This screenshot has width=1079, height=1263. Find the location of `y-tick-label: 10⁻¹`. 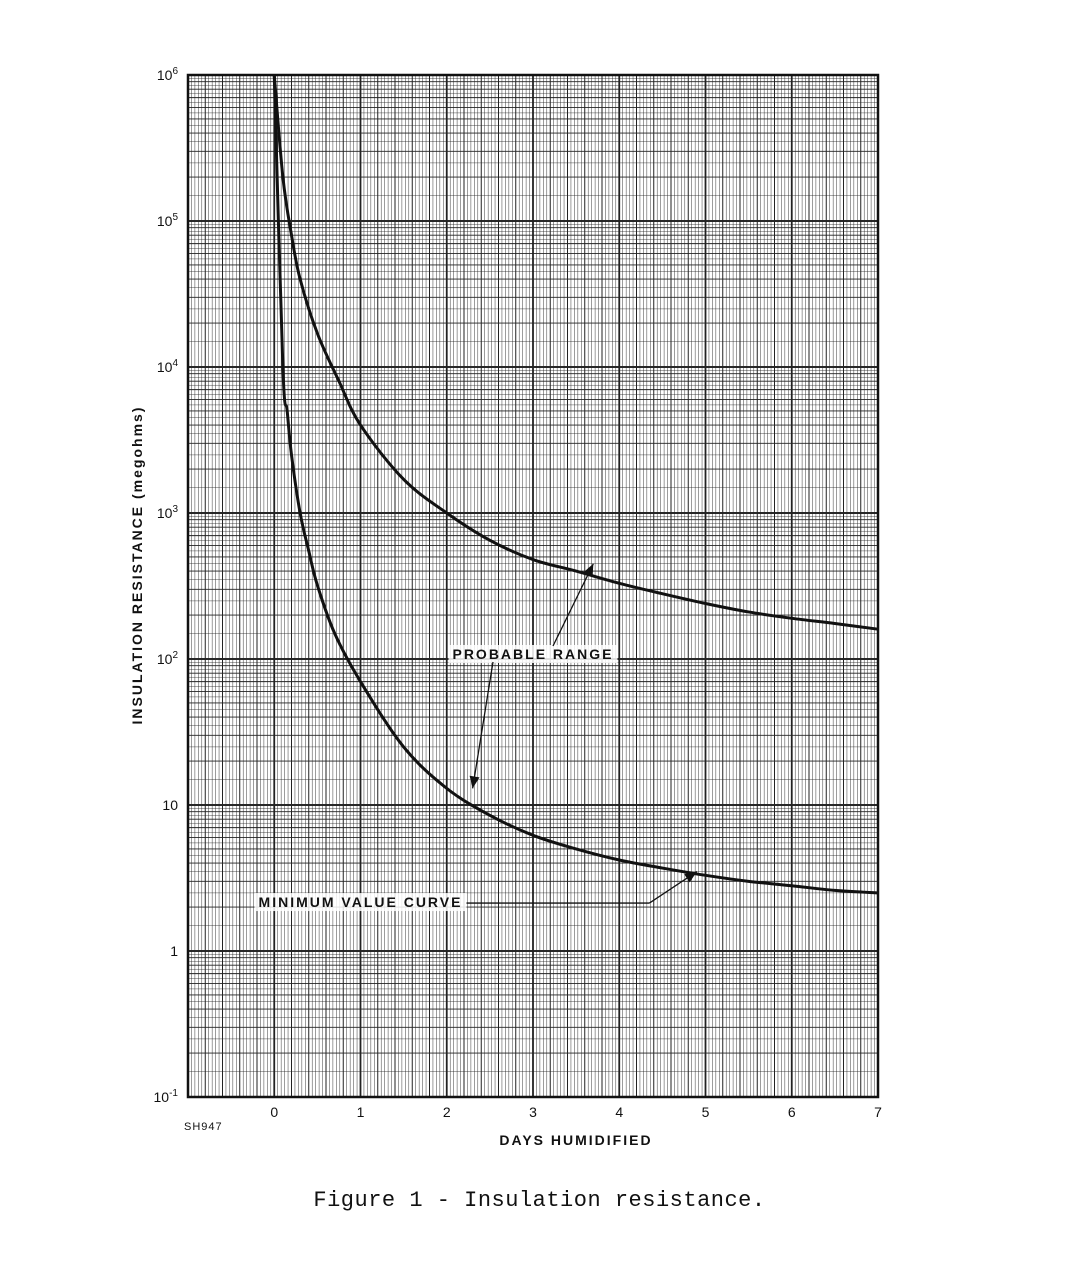

y-tick-label: 10⁻¹ is located at coordinates (166, 1096).